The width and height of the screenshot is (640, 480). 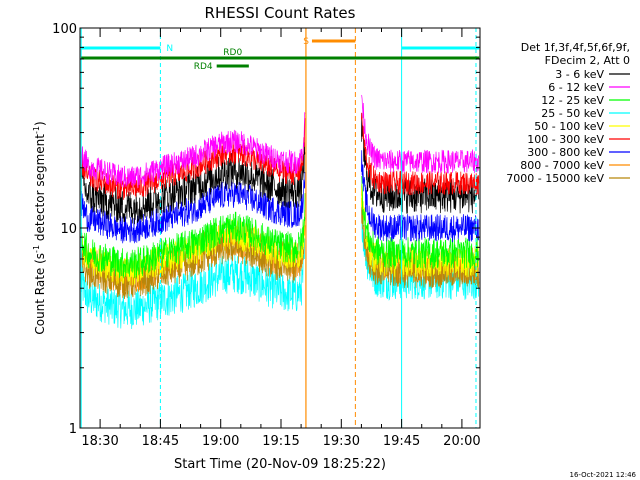 What do you see at coordinates (401, 441) in the screenshot?
I see `x-tick-label: 19:45` at bounding box center [401, 441].